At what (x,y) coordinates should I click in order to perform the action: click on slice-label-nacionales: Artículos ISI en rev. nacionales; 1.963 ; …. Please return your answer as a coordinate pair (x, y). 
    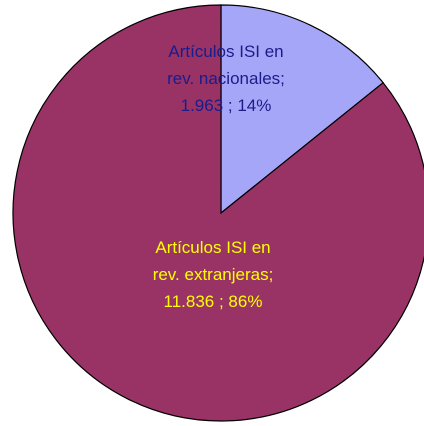
    Looking at the image, I should click on (226, 78).